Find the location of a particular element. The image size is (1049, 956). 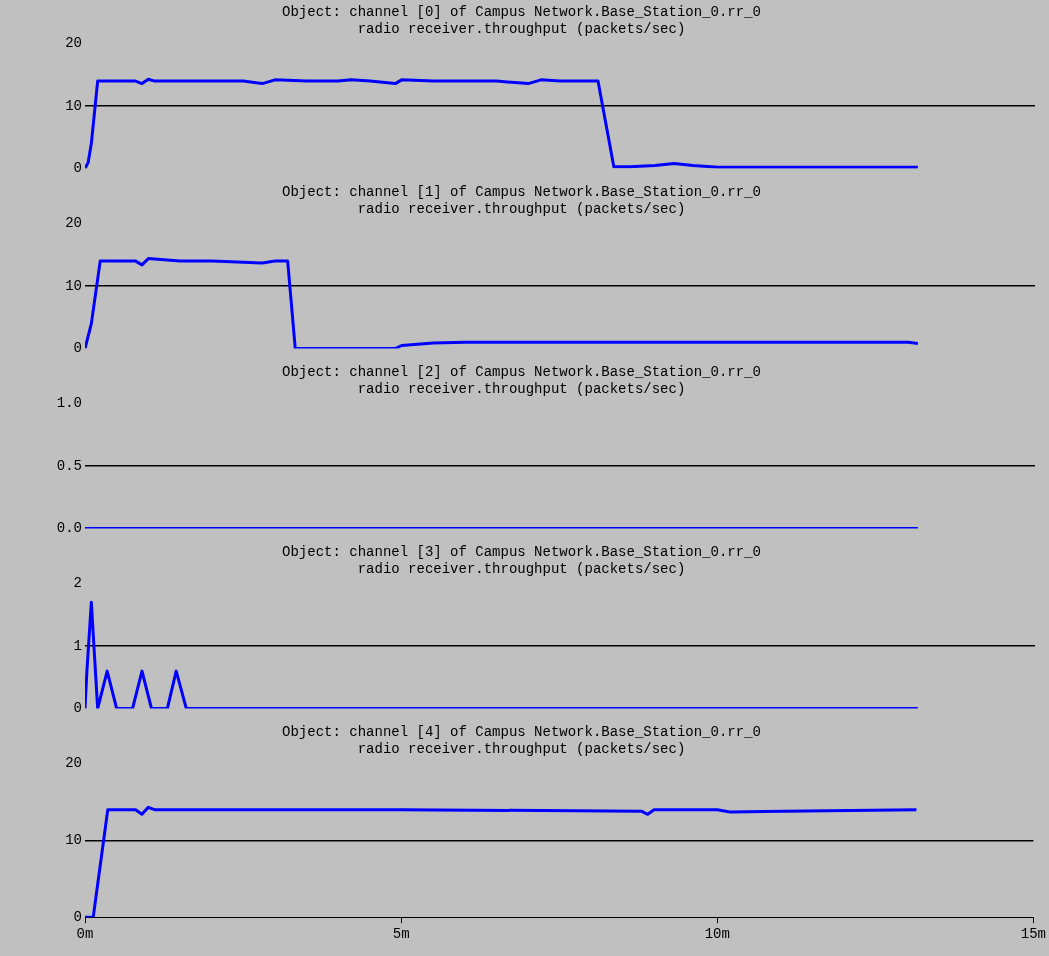

x-tick-label: 15m is located at coordinates (1033, 934).